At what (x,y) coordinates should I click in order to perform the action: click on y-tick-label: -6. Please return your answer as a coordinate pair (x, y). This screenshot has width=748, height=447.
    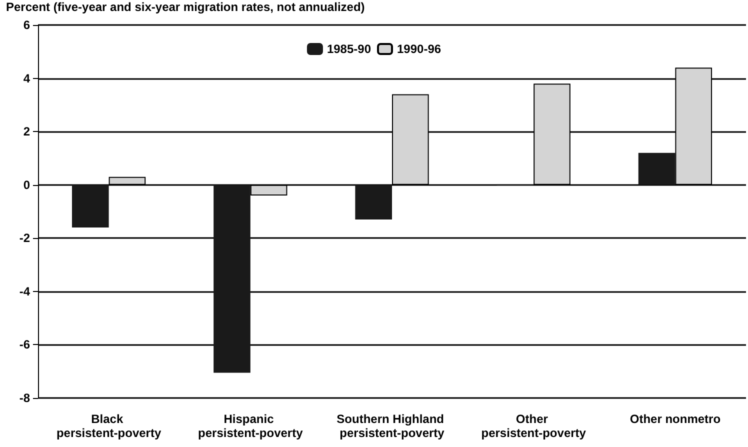
    Looking at the image, I should click on (24, 345).